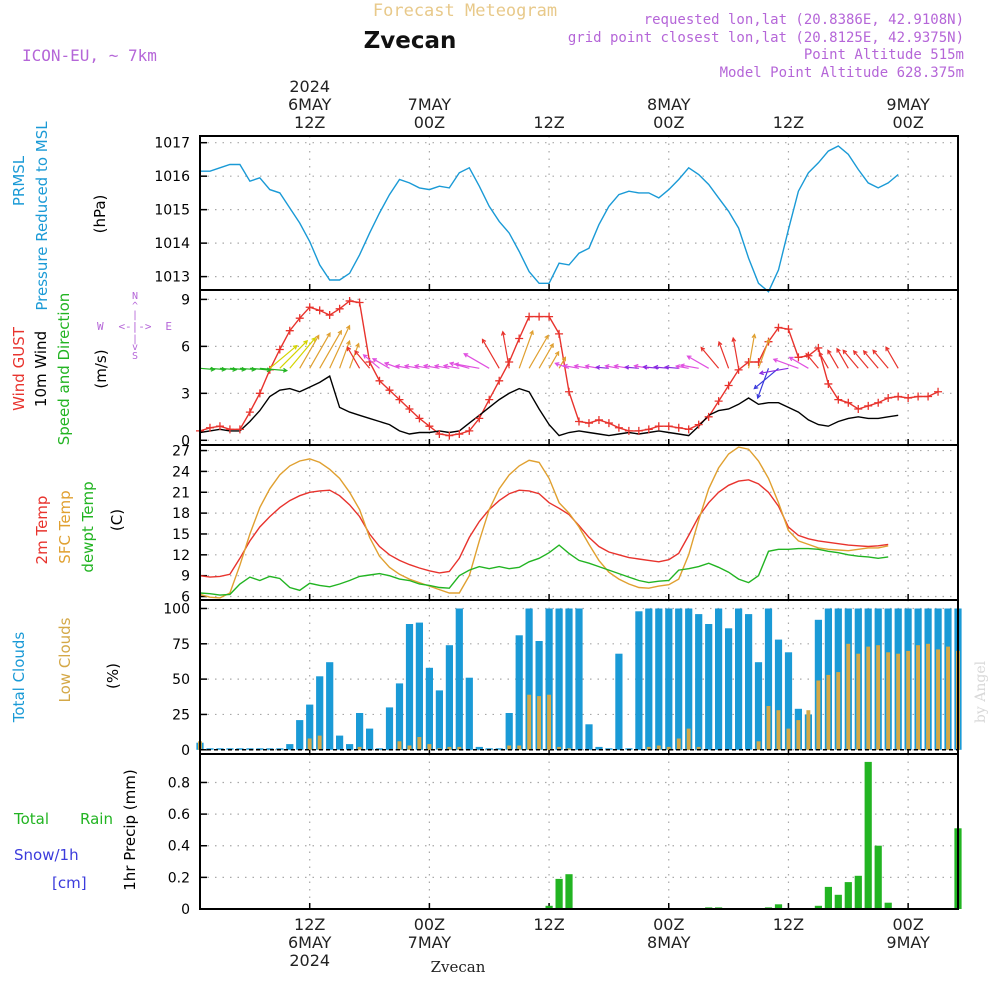 The image size is (1000, 1000). Describe the element at coordinates (185, 300) in the screenshot. I see `wind-ytick-label-3: 9` at that location.